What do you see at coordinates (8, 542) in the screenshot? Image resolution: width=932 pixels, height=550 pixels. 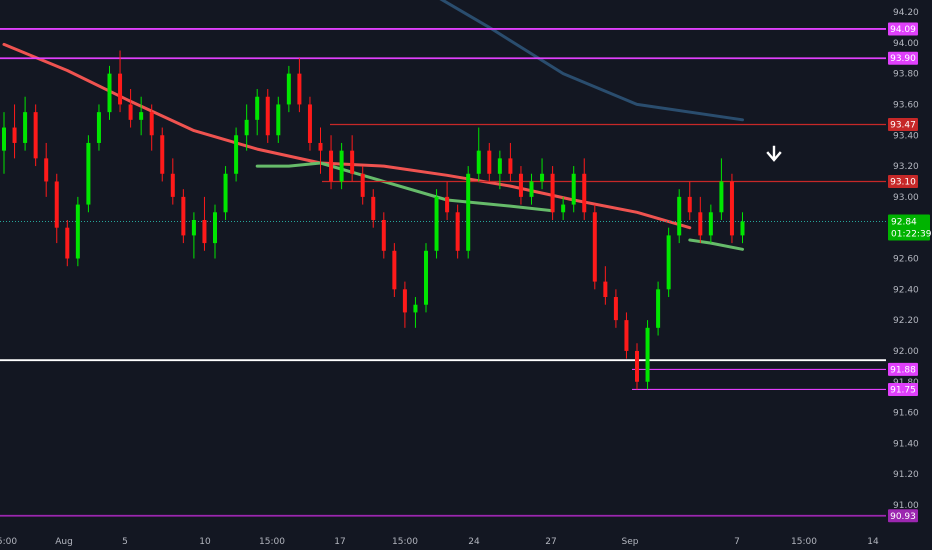 I see `time-tick-label: 5:00` at bounding box center [8, 542].